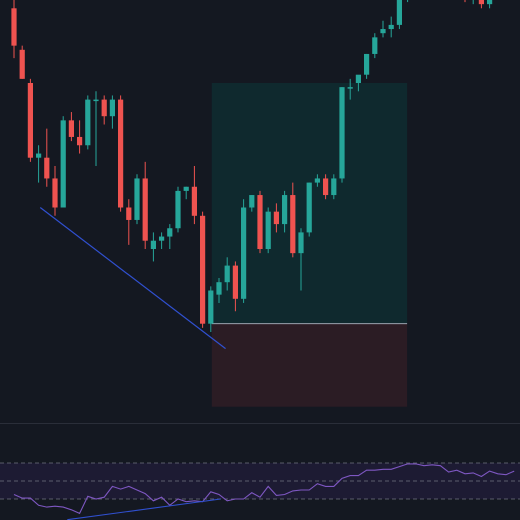 The image size is (520, 520). I want to click on rsi-pane, so click(260, 491).